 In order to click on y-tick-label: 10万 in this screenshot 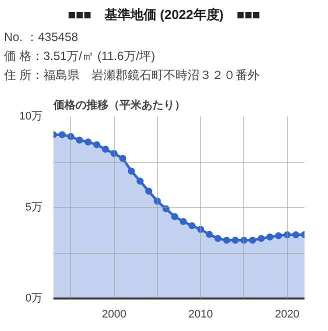, I will do `click(31, 116)`.